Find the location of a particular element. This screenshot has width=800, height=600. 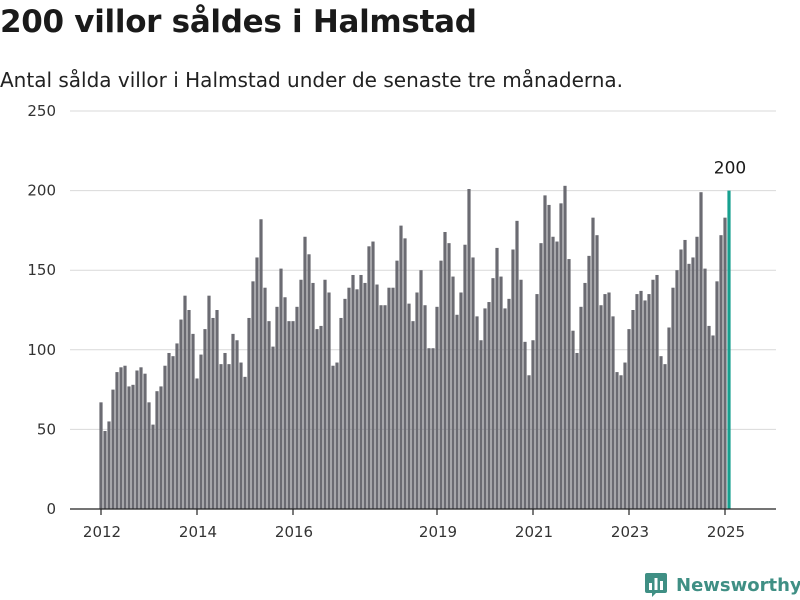

x-tick-label: 2025 is located at coordinates (726, 532).